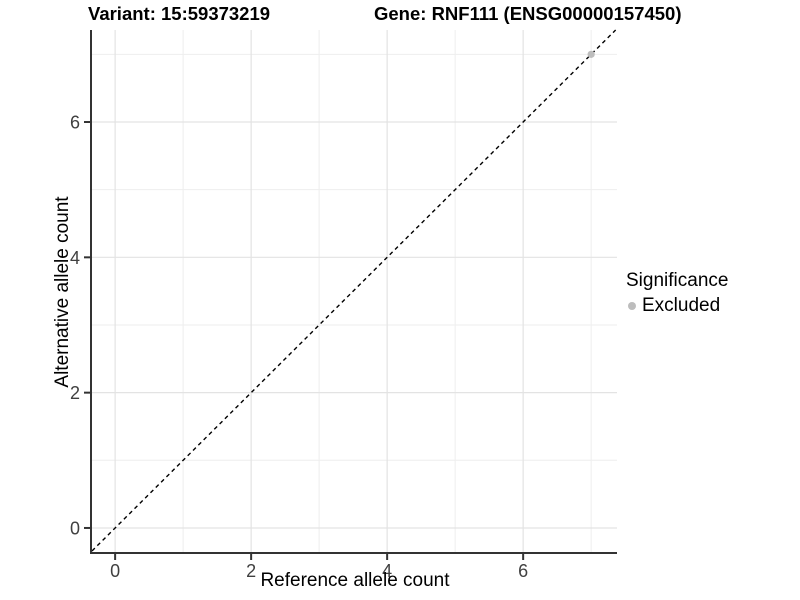 This screenshot has height=600, width=800. Describe the element at coordinates (62, 292) in the screenshot. I see `y-axis-title: Alternative allele count` at that location.